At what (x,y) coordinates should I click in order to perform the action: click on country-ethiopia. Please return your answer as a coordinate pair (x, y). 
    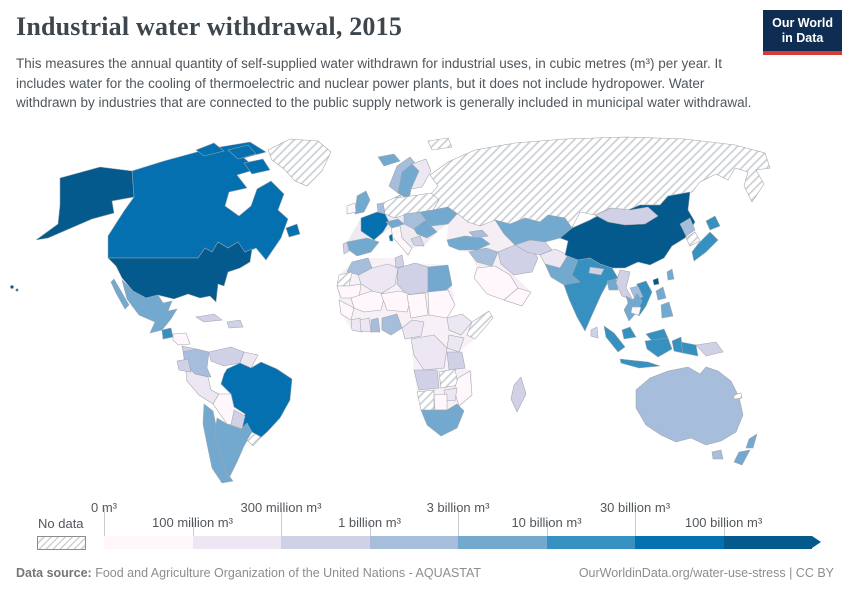
    Looking at the image, I should click on (459, 324).